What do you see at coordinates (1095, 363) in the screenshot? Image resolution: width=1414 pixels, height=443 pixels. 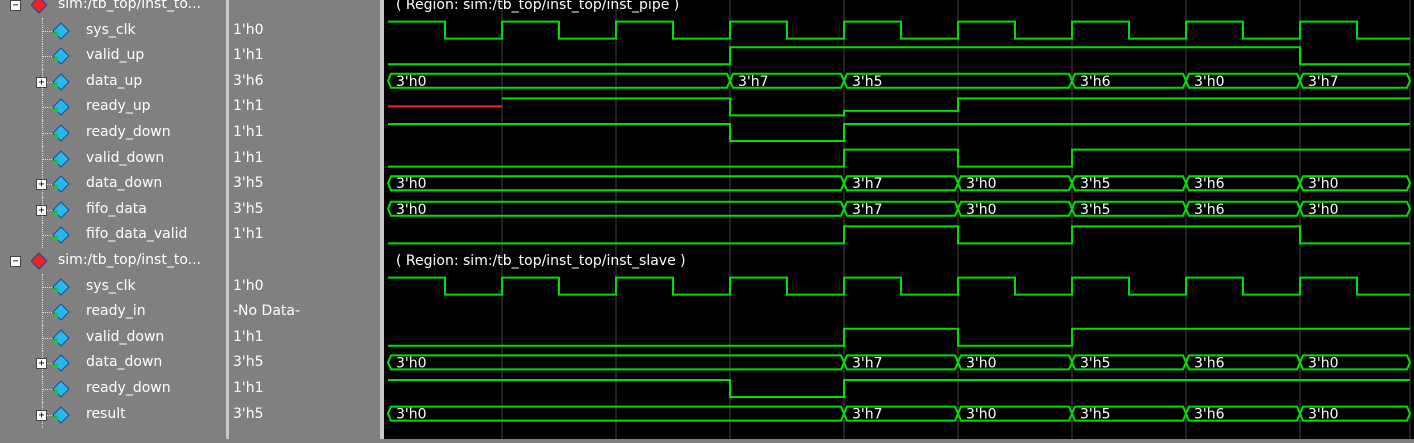 I see `bus-value-label: 3'h5` at bounding box center [1095, 363].